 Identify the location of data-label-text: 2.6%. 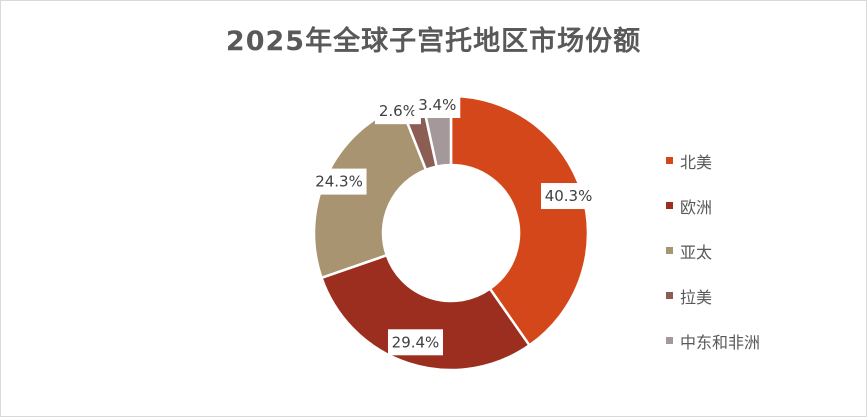
(398, 111).